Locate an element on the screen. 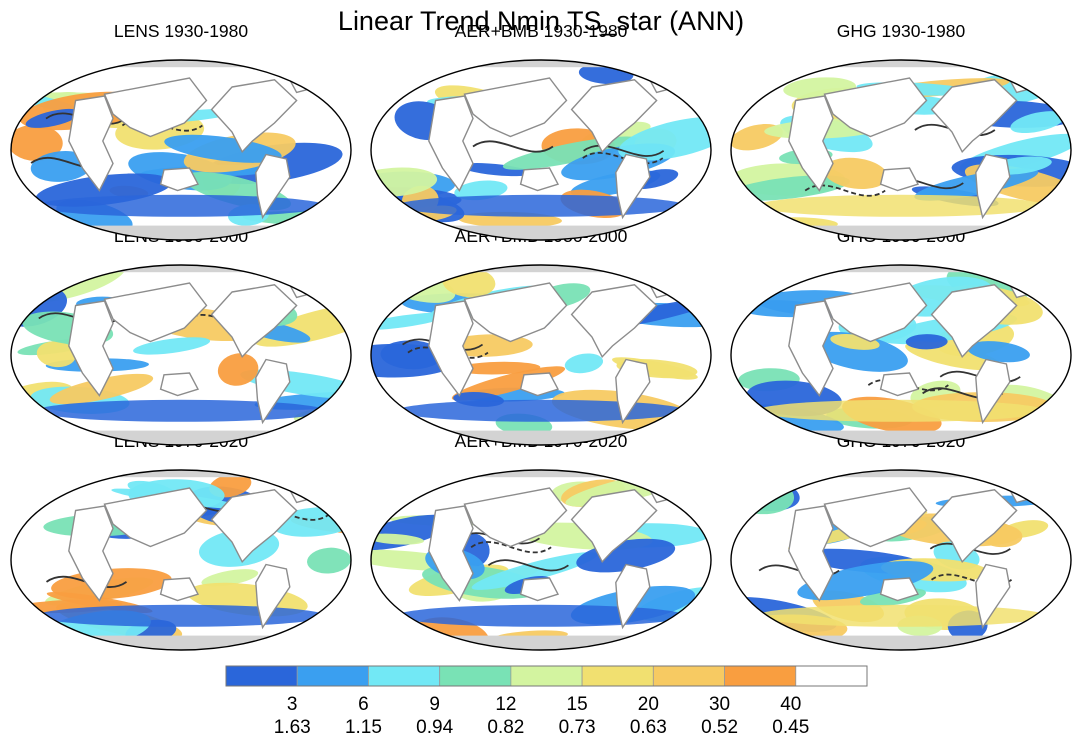  colorbar-label-bottom: 0.45 is located at coordinates (790, 727).